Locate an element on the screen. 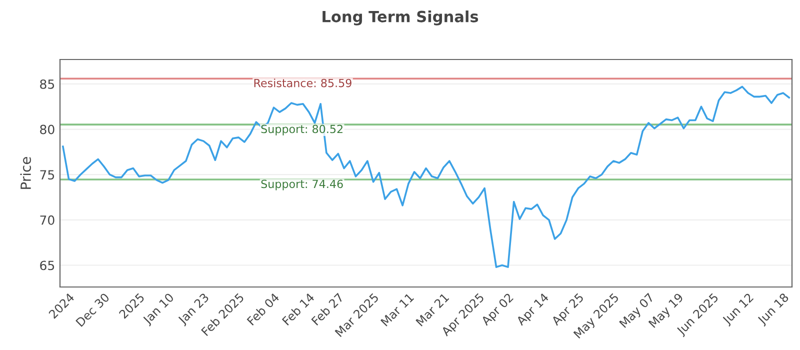  x-tick-label: Dec 30 is located at coordinates (92, 309).